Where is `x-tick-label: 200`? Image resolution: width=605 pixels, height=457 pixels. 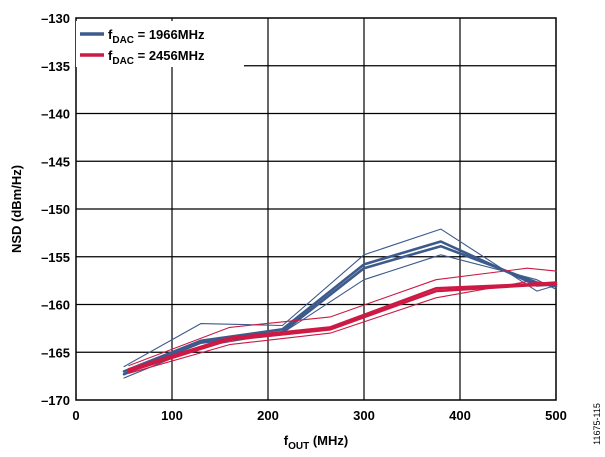 x-tick-label: 200 is located at coordinates (268, 415).